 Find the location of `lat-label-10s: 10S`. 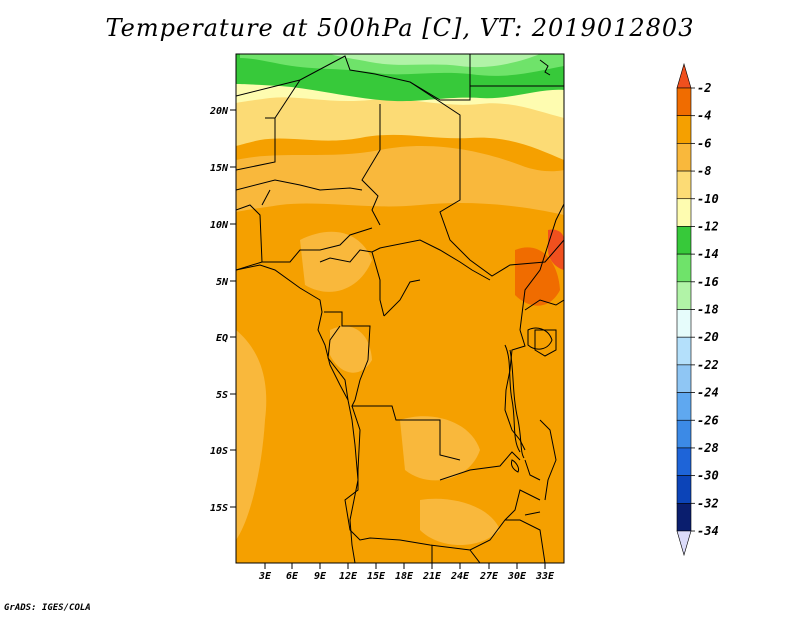

lat-label-10s: 10S is located at coordinates (219, 451).